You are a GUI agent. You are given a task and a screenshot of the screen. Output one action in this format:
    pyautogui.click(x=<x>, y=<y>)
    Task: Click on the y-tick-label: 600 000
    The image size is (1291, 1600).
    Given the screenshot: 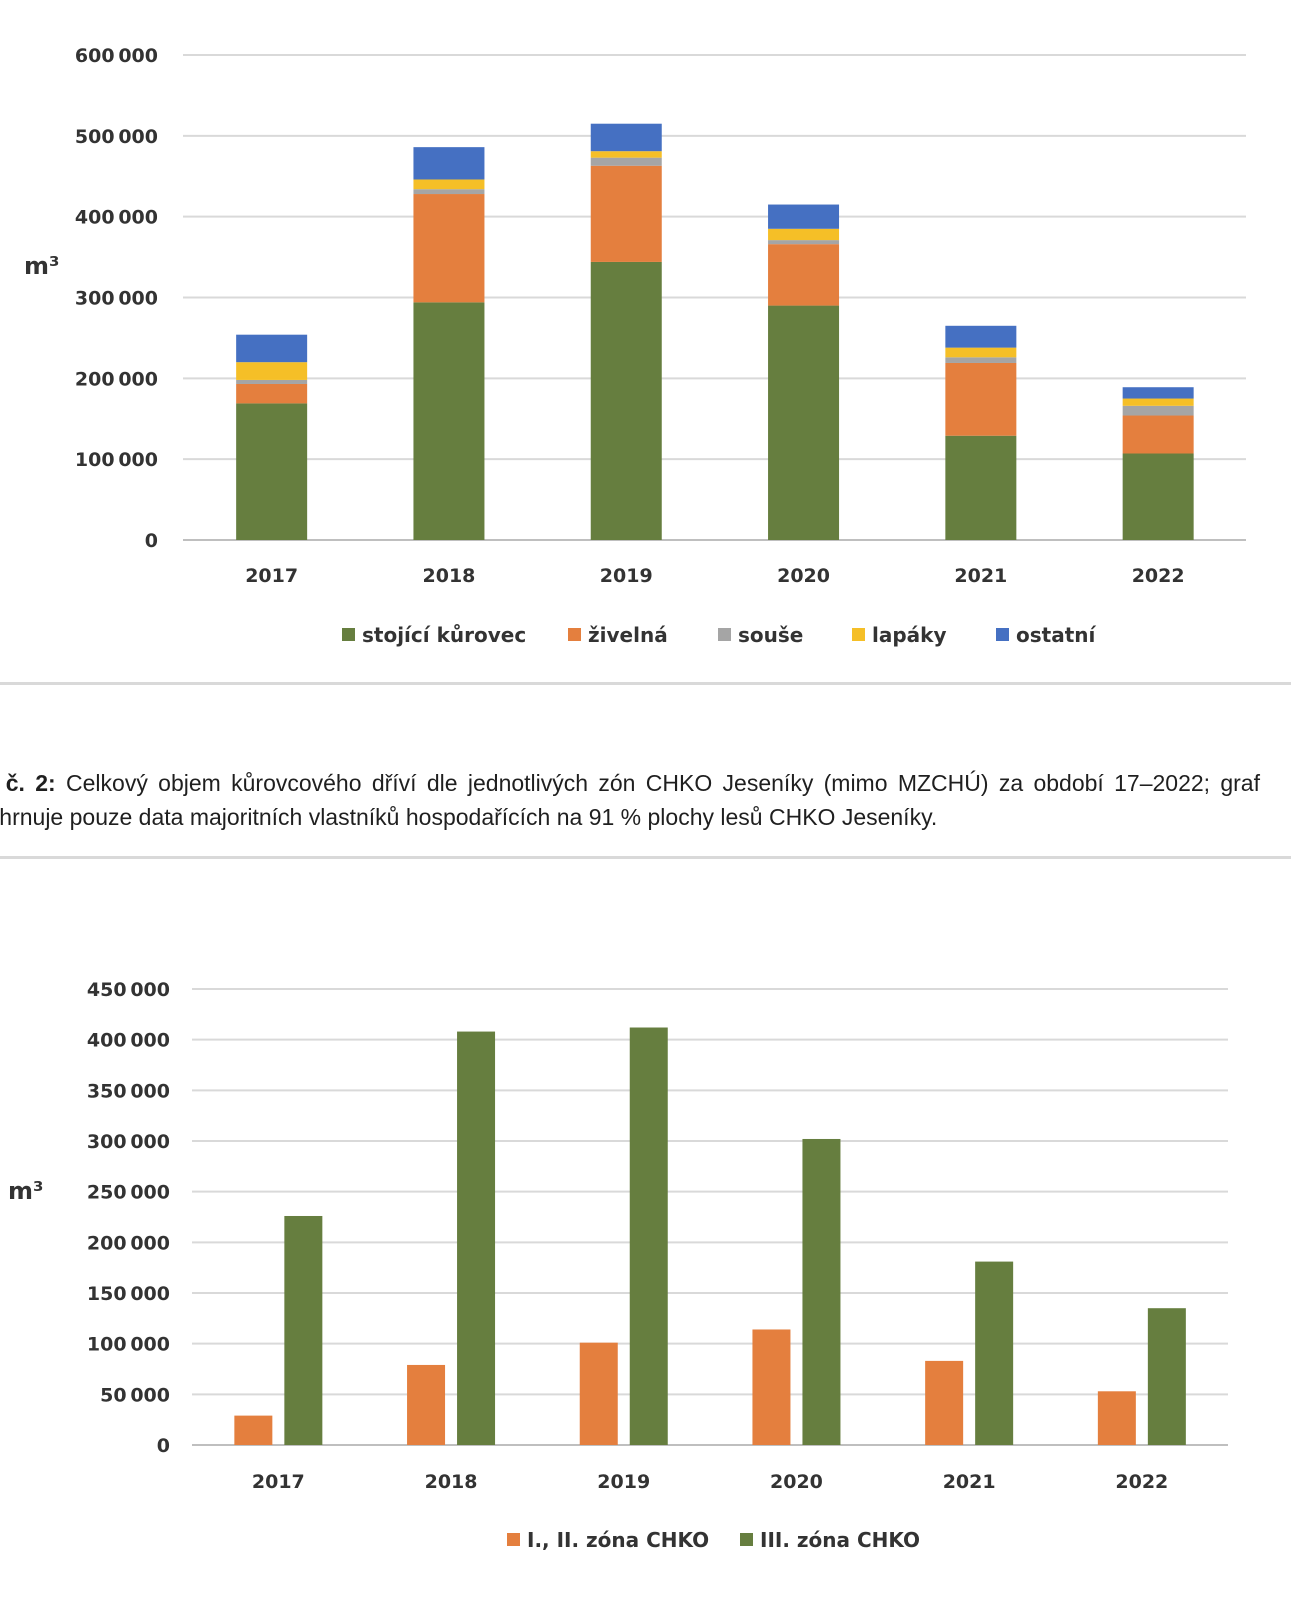 What is the action you would take?
    pyautogui.click(x=116, y=56)
    